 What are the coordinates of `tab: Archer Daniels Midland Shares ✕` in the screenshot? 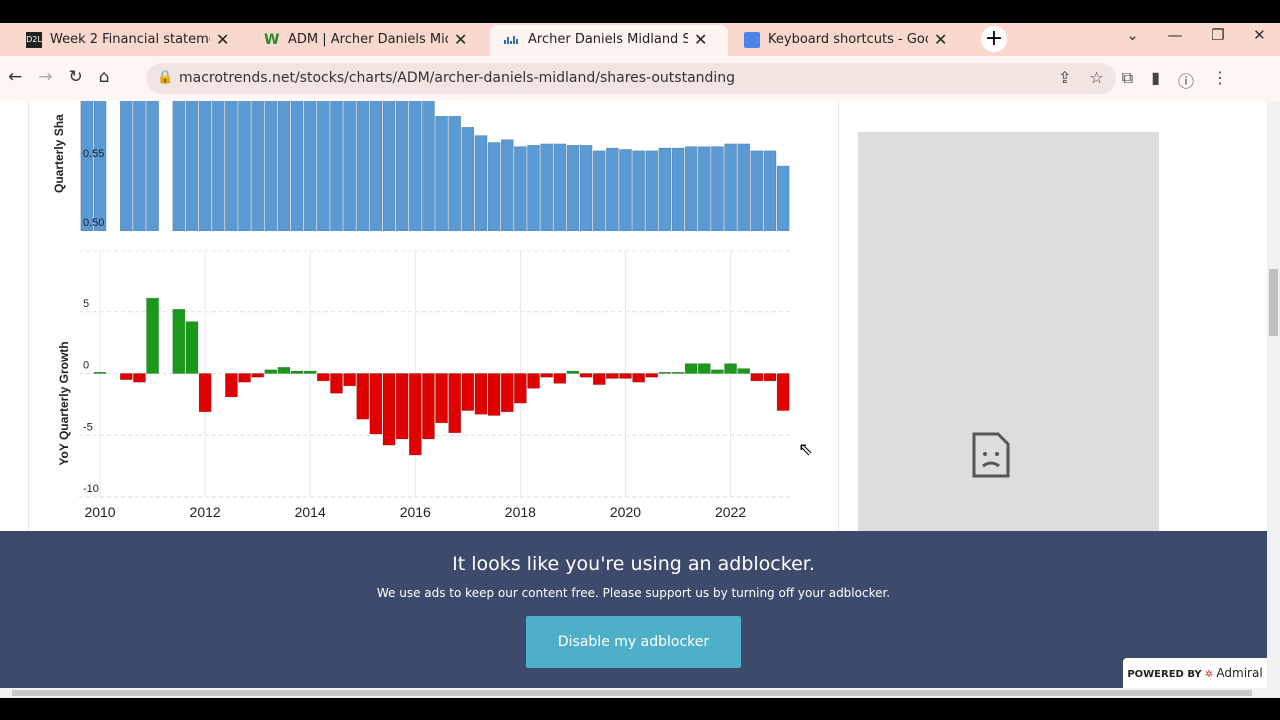 It's located at (600, 39).